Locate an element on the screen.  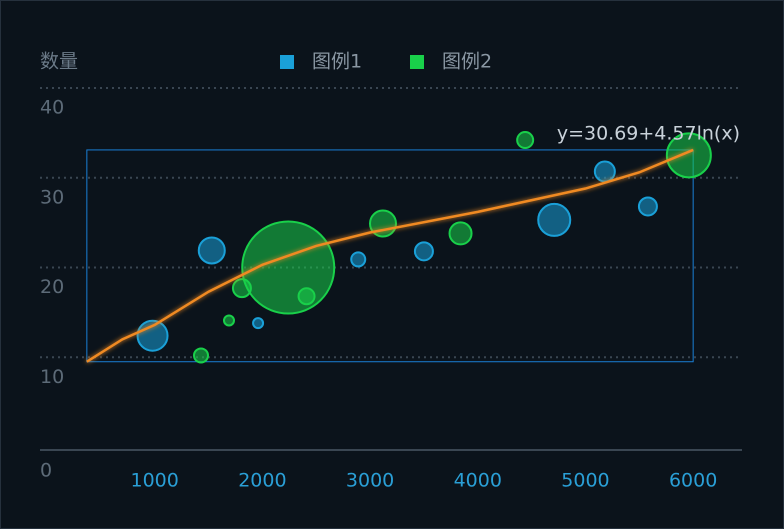
legend-label: 图例1 is located at coordinates (337, 62).